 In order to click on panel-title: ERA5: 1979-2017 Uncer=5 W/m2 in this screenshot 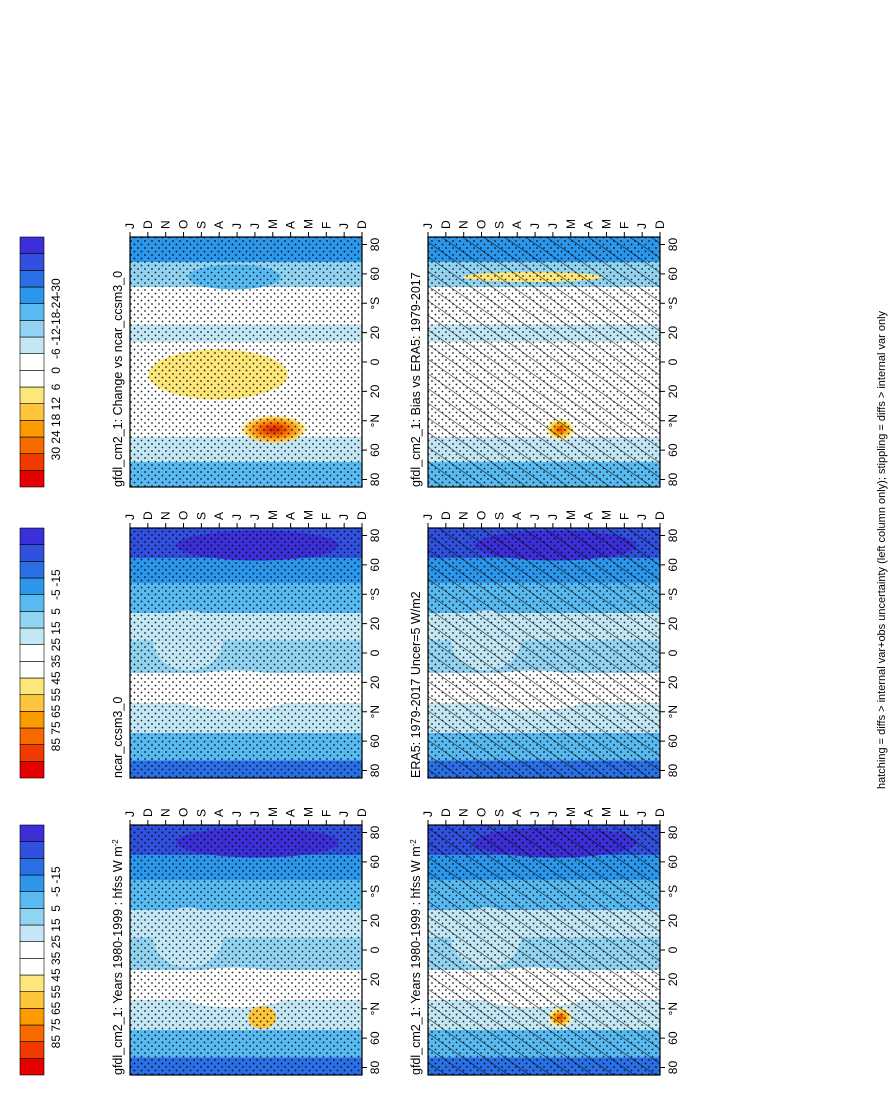, I will do `click(416, 684)`.